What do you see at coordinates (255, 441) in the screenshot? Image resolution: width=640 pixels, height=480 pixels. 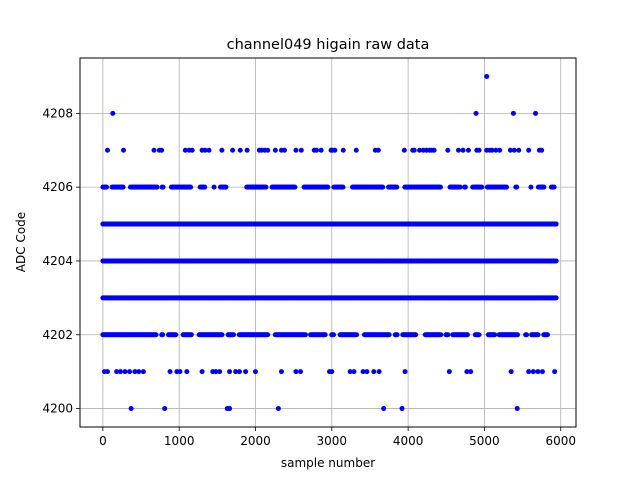 I see `x-tick-label: 2000` at bounding box center [255, 441].